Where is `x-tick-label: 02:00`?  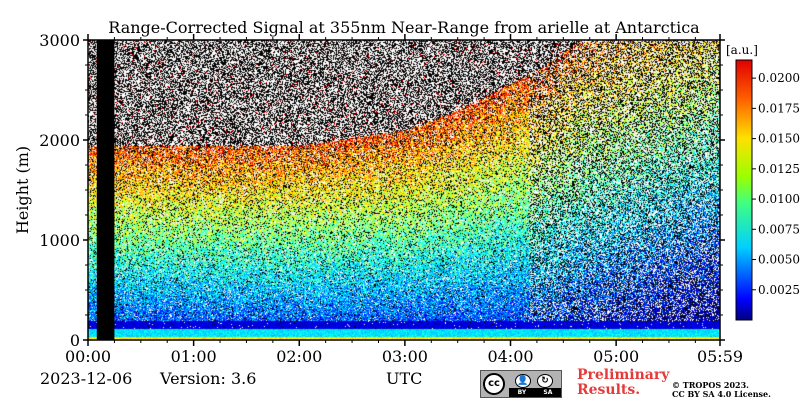 x-tick-label: 02:00 is located at coordinates (299, 356).